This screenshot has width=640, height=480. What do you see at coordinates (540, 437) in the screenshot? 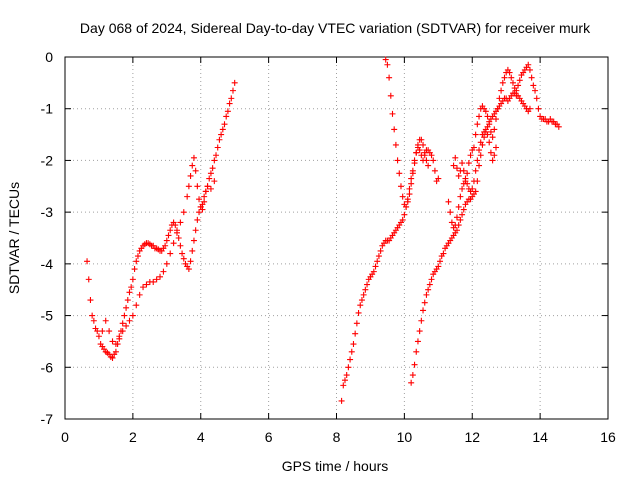
I see `x-tick-label: 14` at bounding box center [540, 437].